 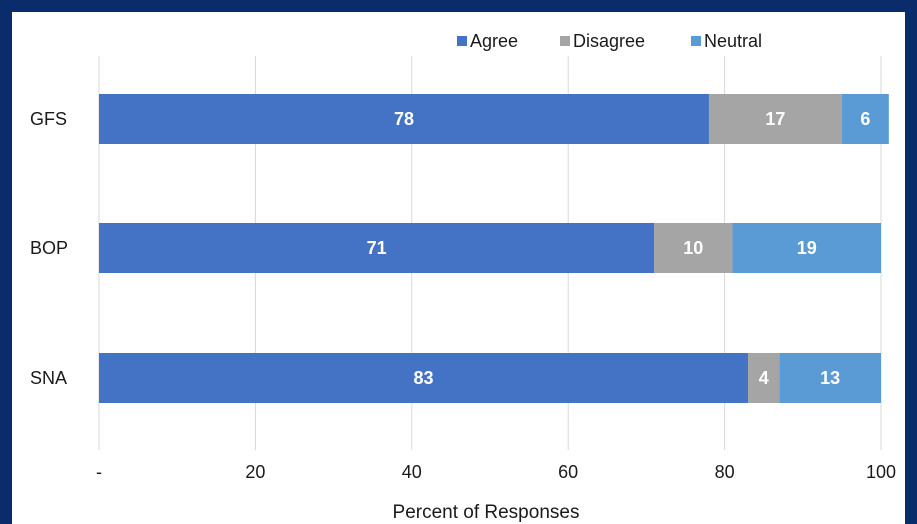 I want to click on category-labels: GFS BOP SNA, so click(x=49, y=248).